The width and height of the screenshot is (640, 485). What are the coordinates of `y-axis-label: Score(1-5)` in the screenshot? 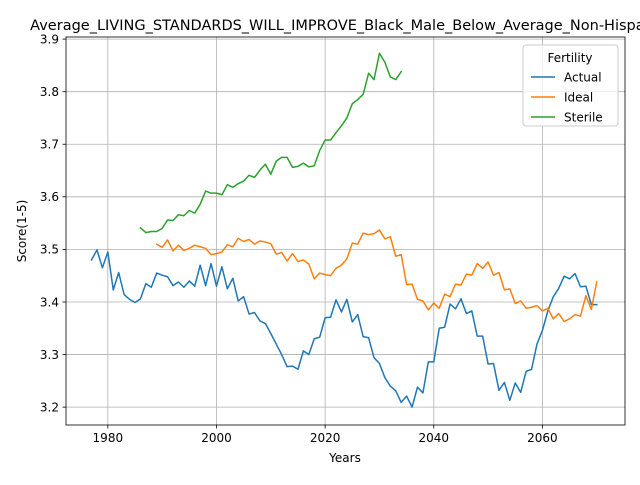 It's located at (22, 231).